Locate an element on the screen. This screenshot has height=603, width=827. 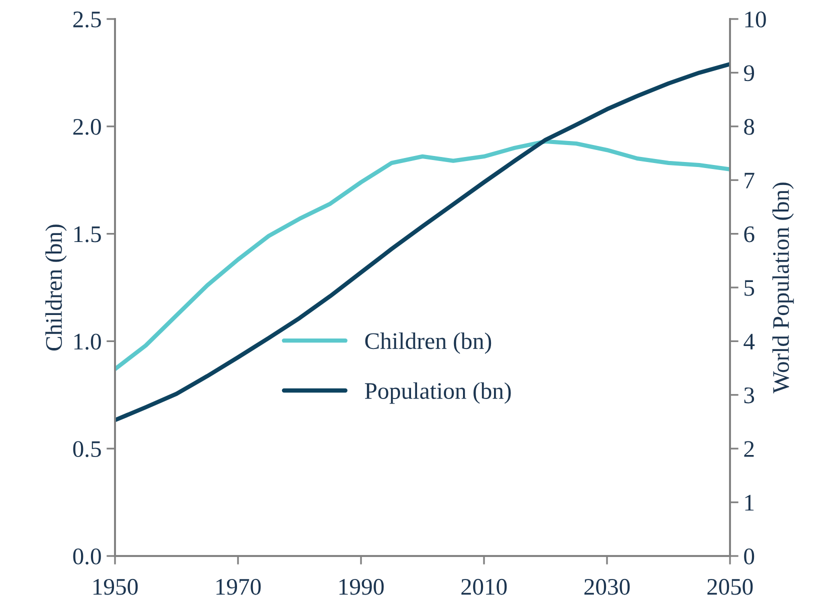
y2-tick-label: 4 is located at coordinates (749, 342).